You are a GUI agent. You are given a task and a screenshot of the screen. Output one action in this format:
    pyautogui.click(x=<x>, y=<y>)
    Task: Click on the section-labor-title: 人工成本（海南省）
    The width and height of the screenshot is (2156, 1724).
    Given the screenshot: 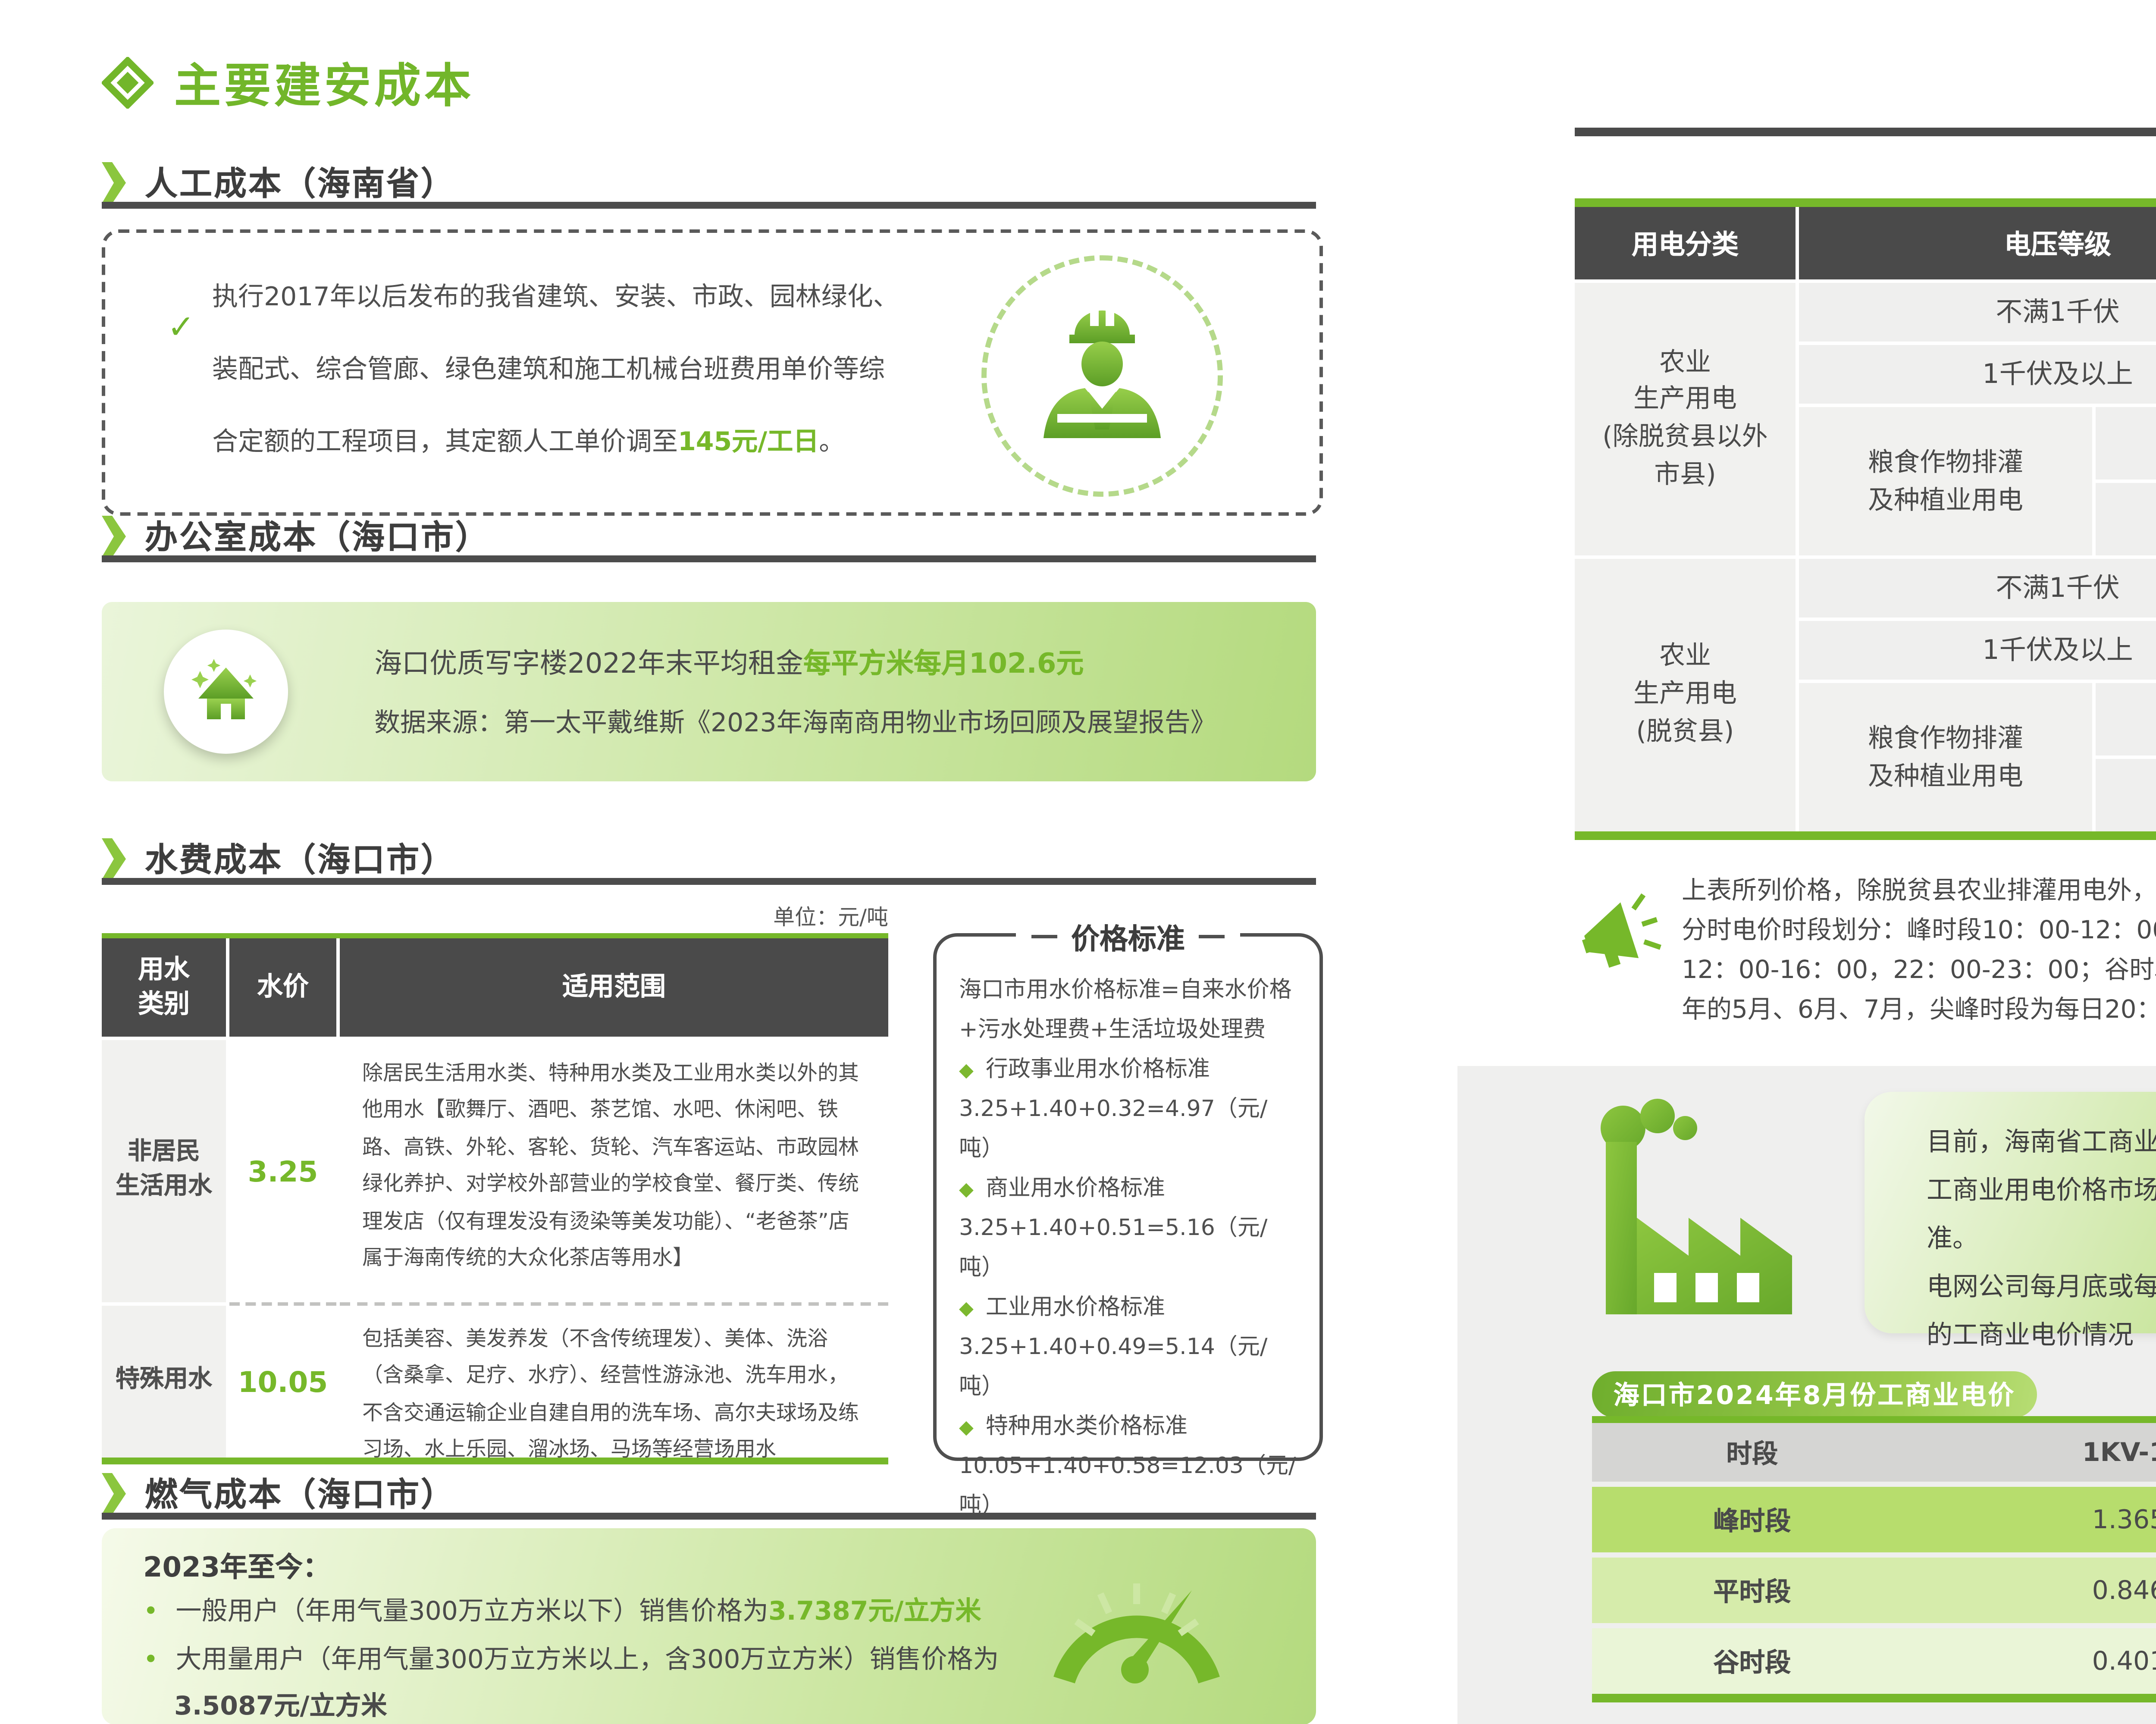 What is the action you would take?
    pyautogui.click(x=300, y=185)
    